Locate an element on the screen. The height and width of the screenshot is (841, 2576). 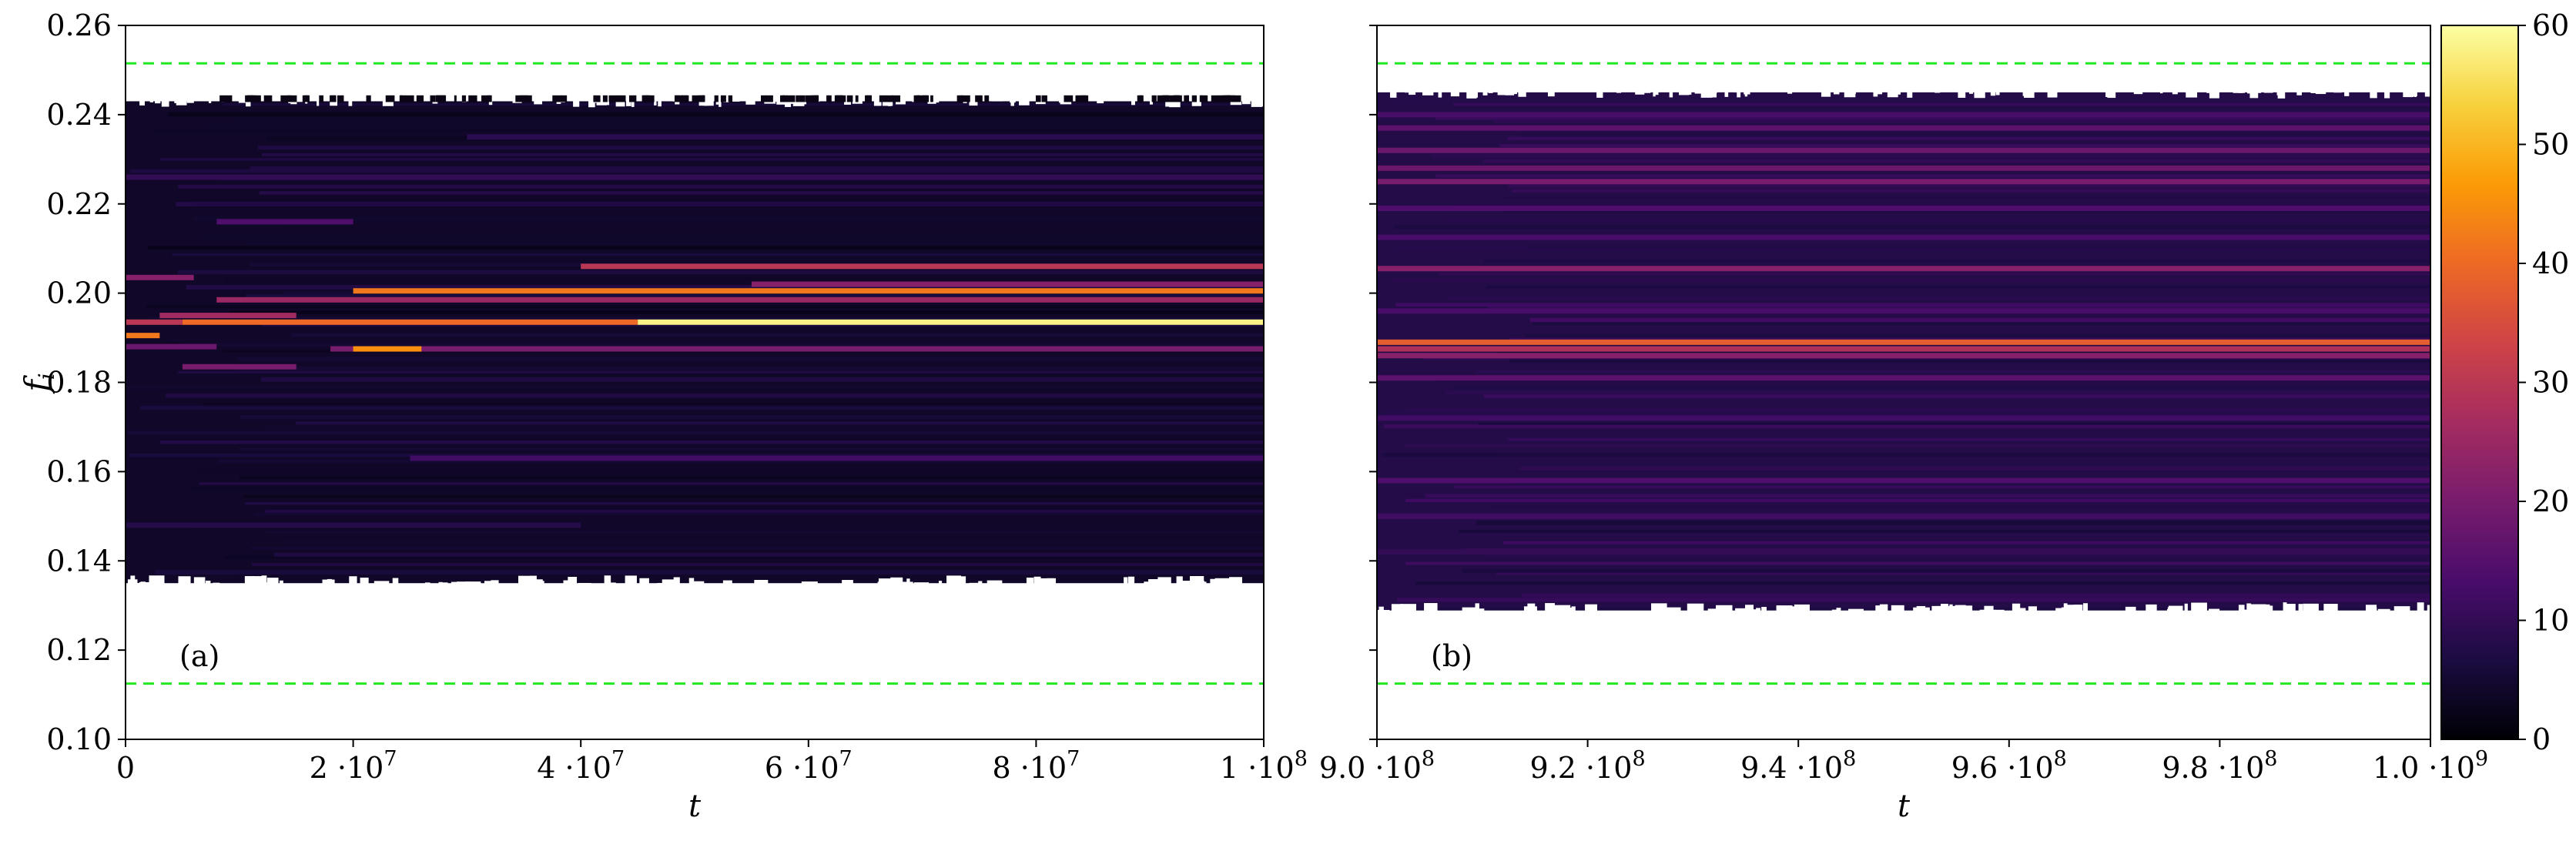
x-tick-label: 9.2 ·108 is located at coordinates (1588, 766).